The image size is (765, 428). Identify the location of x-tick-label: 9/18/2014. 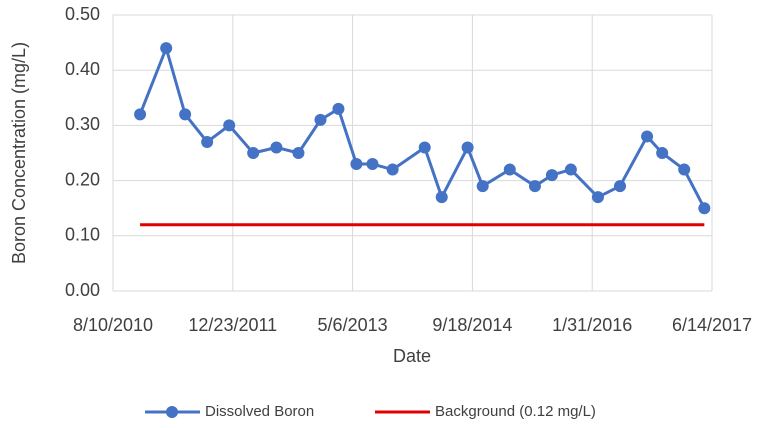
(472, 325).